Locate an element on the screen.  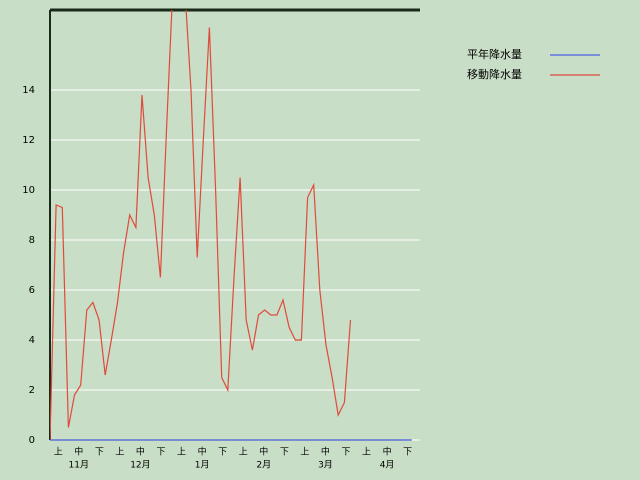
y-tick-label: 12 is located at coordinates (28, 140).